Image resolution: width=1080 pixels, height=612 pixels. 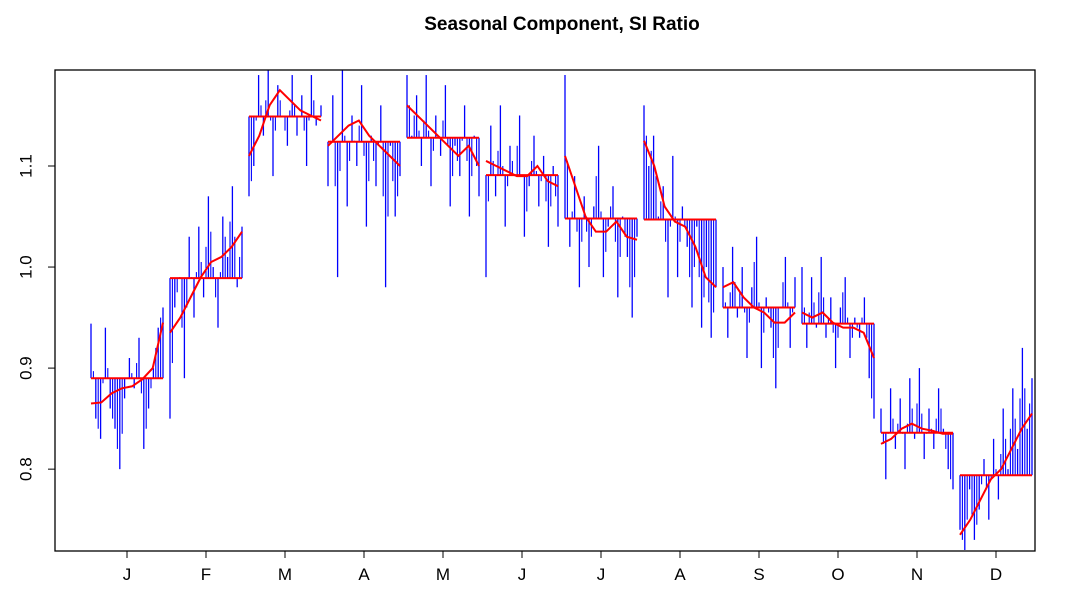 I want to click on month-group-D, so click(x=996, y=448).